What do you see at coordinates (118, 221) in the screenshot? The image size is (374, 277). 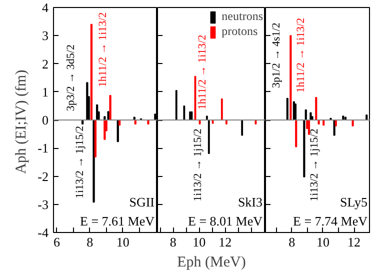 I see `annotation: E = 7.61 MeV` at bounding box center [118, 221].